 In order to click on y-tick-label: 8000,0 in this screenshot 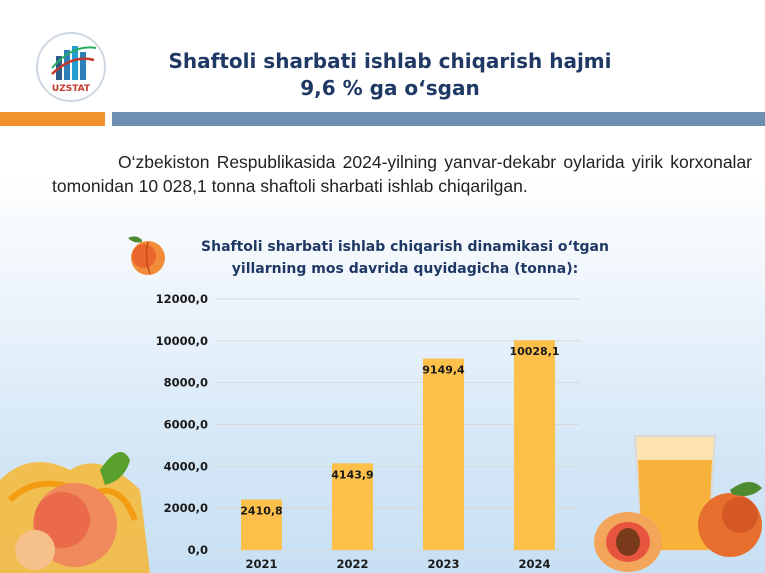, I will do `click(186, 383)`.